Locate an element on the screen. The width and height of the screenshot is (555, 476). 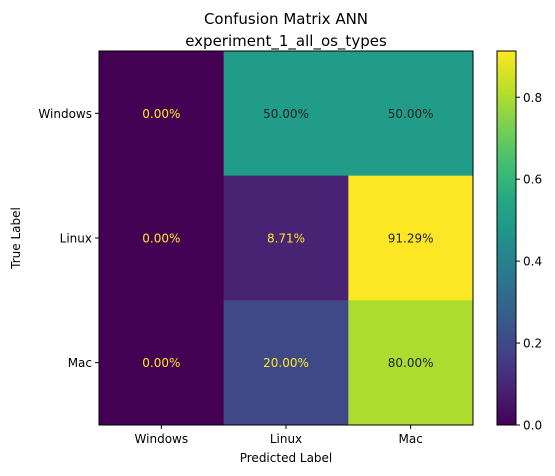
chart-title: Confusion Matrix ANN is located at coordinates (286, 19).